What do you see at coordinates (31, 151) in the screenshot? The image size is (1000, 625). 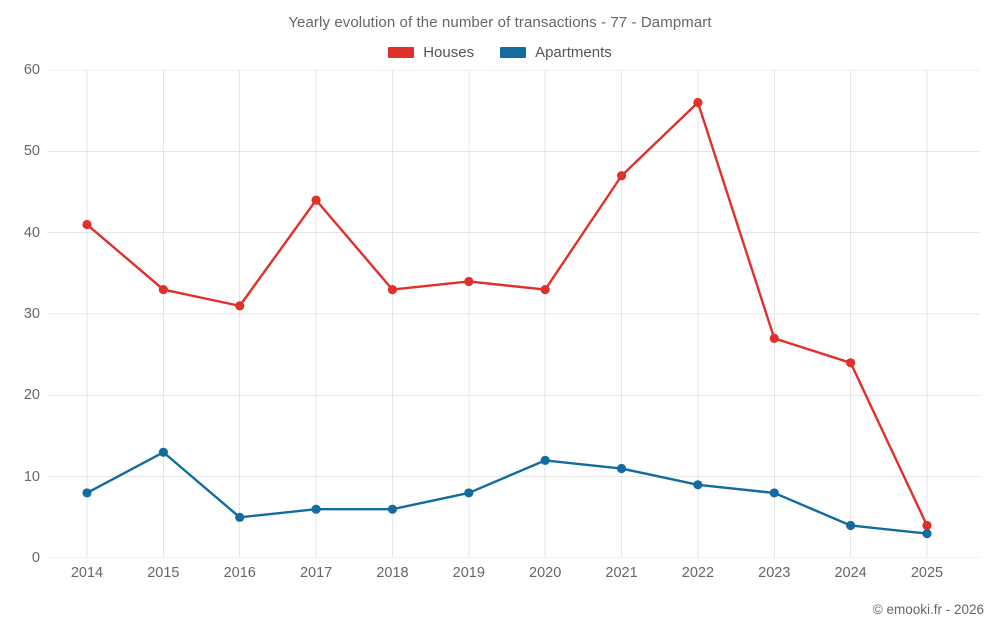 I see `y-tick-label: 50` at bounding box center [31, 151].